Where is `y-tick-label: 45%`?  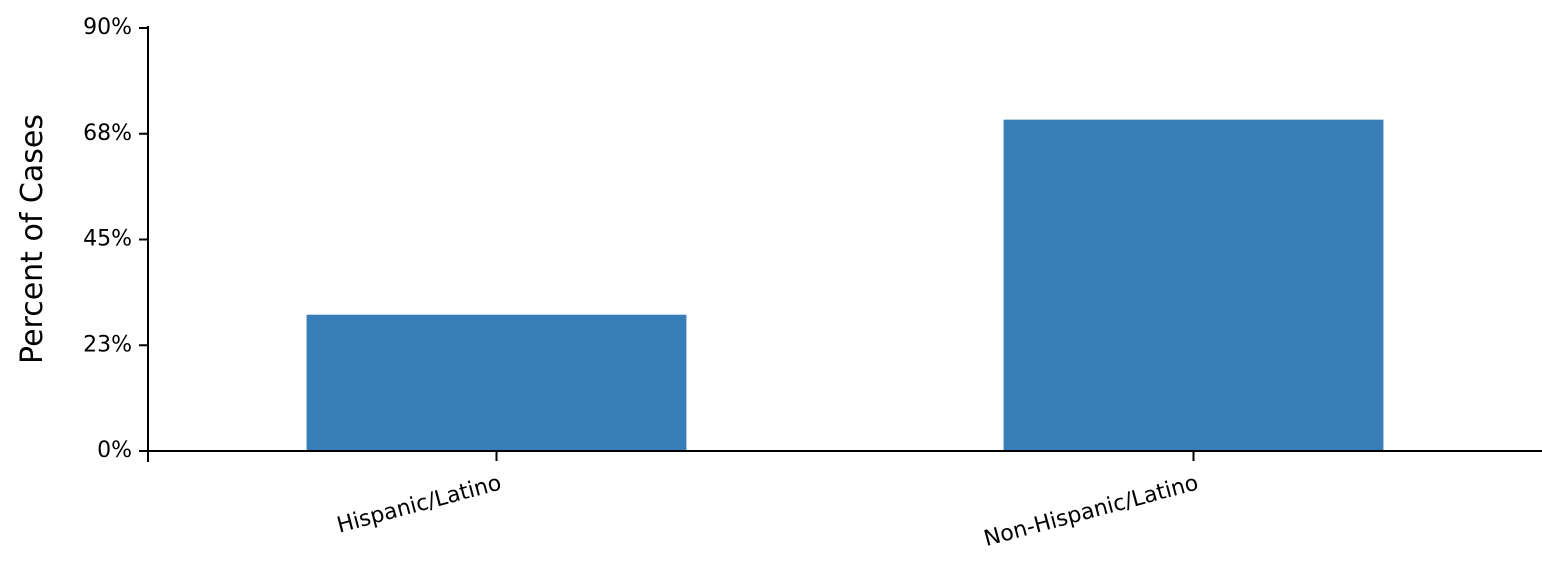
y-tick-label: 45% is located at coordinates (107, 239).